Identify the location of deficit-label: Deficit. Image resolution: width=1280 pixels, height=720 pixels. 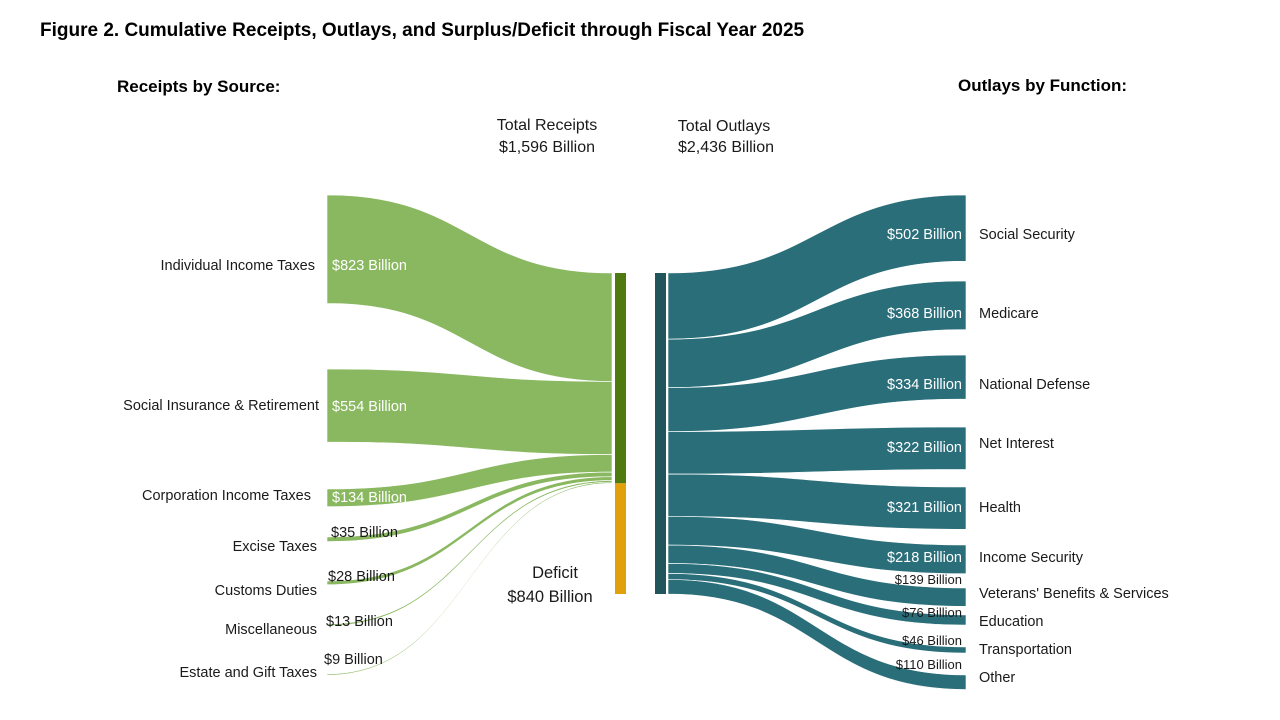
(555, 573).